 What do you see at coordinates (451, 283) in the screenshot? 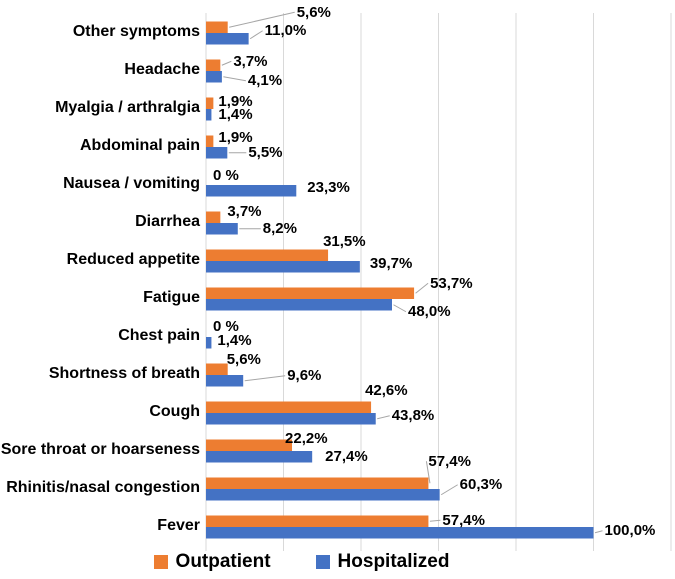
I see `data-label: 53,7%` at bounding box center [451, 283].